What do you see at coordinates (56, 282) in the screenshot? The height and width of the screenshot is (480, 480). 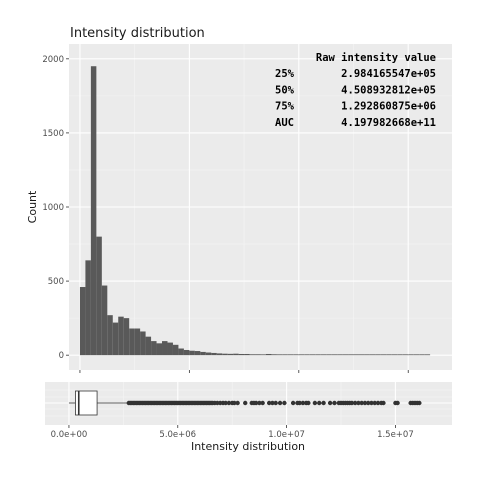 I see `y-tick-label: 500` at bounding box center [56, 282].